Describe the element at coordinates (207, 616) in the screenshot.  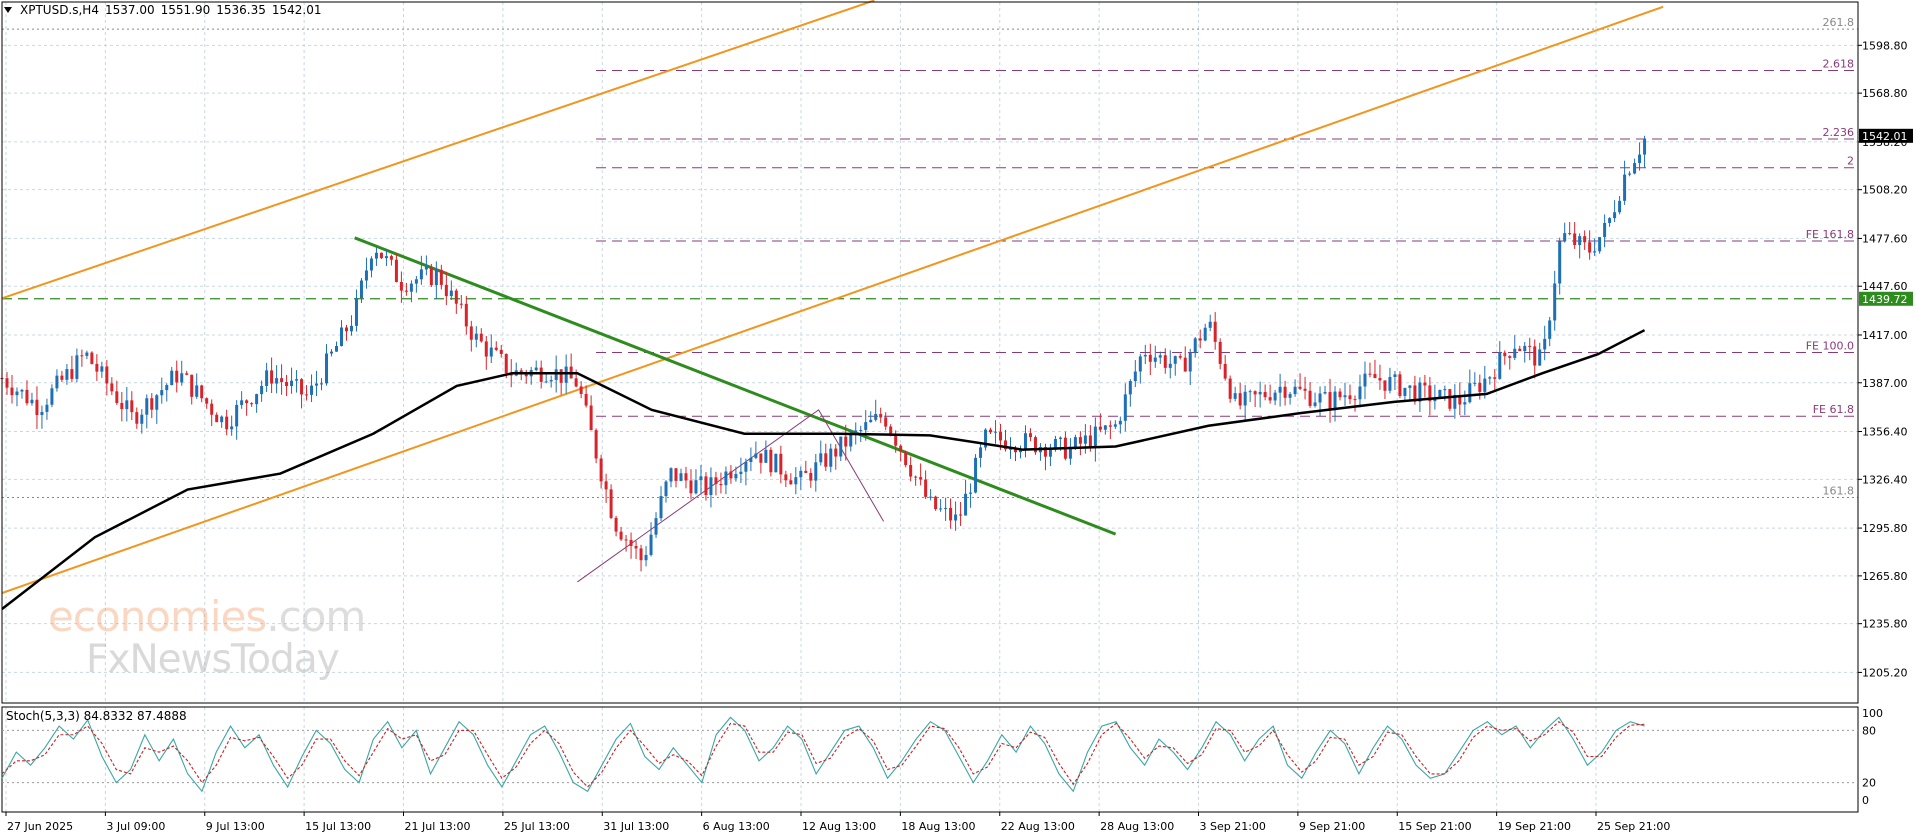
I see `watermark-economies: economies.com` at that location.